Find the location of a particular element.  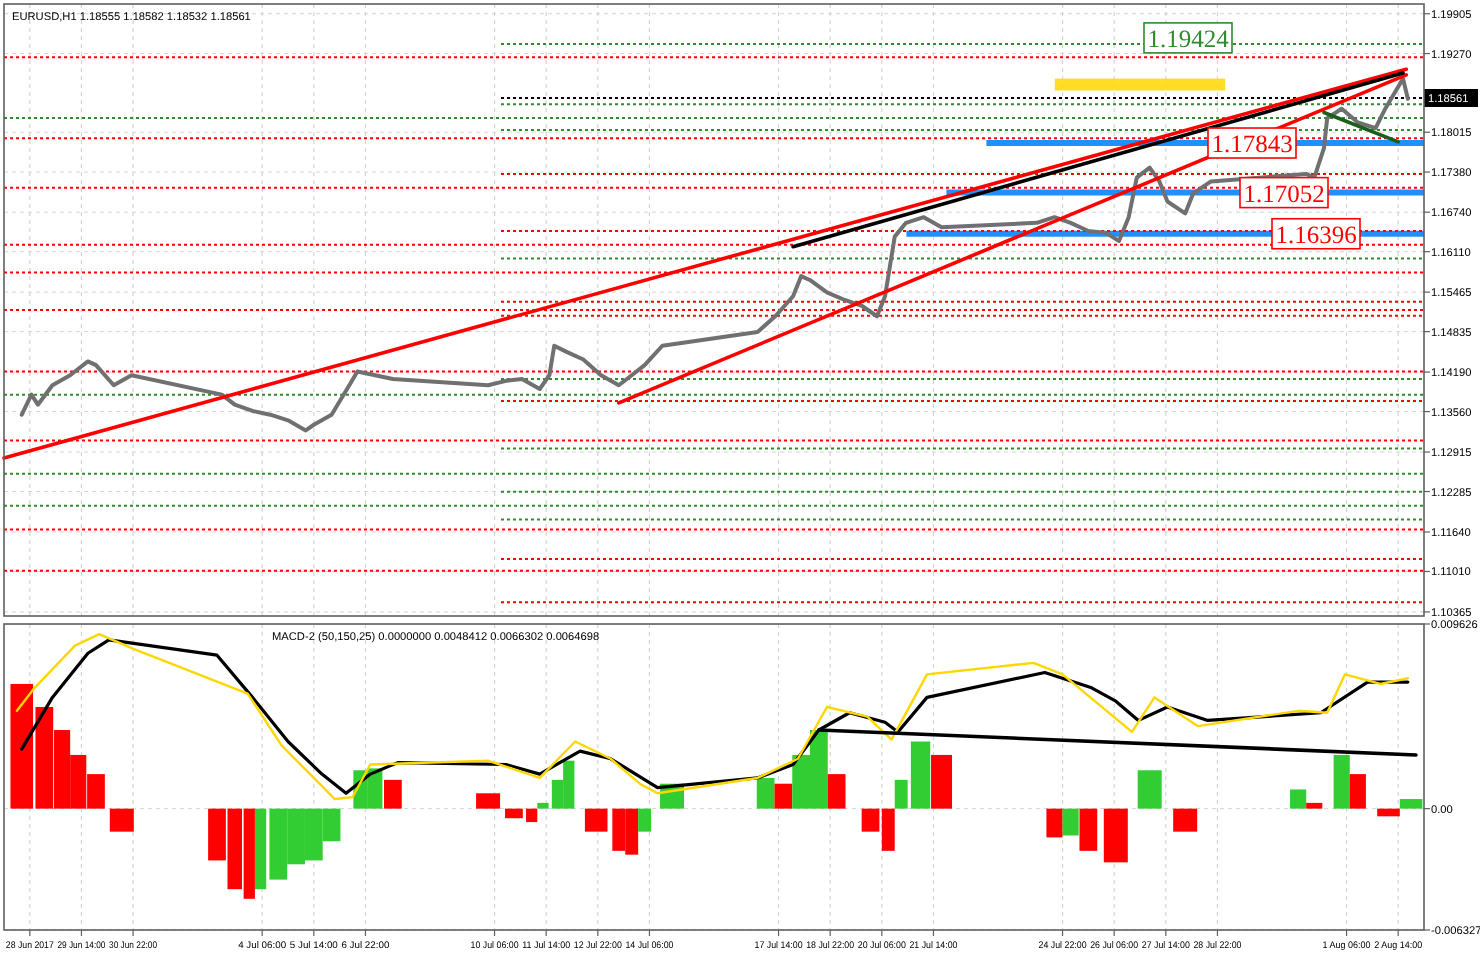

ref-line-label: 1.17052 is located at coordinates (1284, 193).